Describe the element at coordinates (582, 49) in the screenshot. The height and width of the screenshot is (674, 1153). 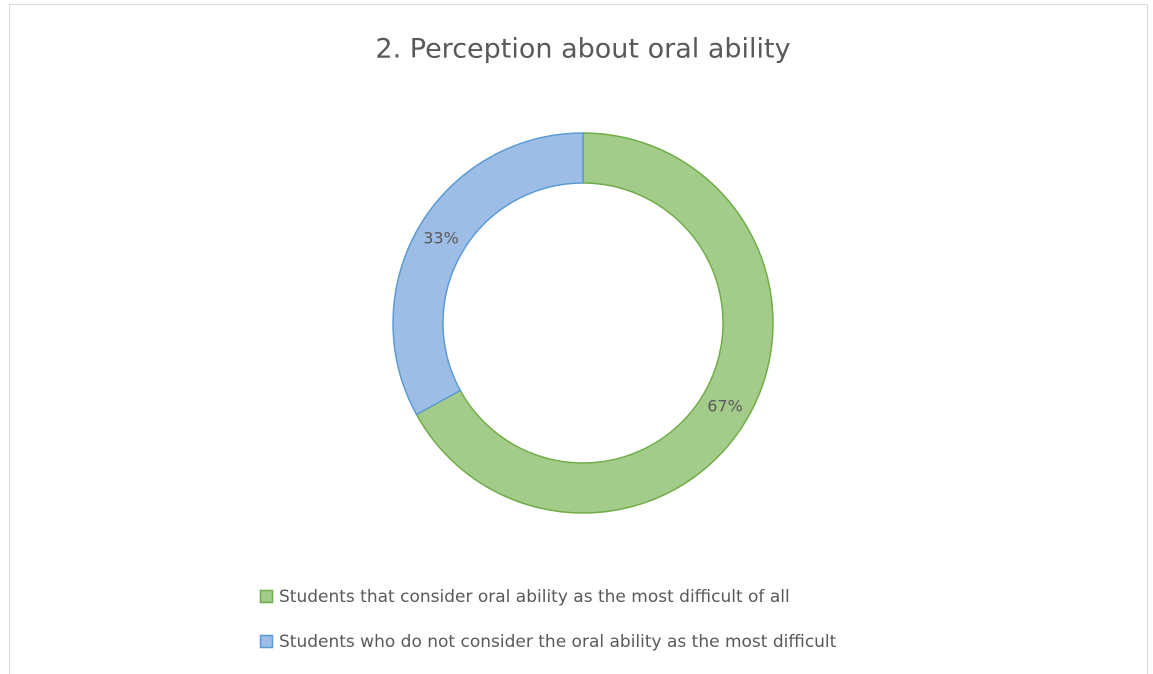
I see `chart-title: 2. Perception about oral ability` at that location.